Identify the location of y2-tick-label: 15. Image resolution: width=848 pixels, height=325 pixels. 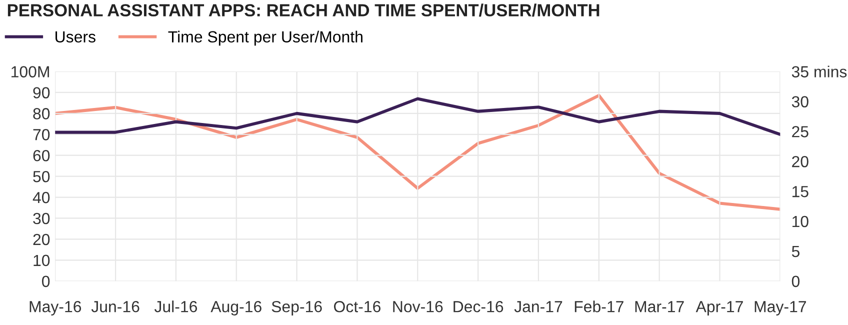
(800, 192).